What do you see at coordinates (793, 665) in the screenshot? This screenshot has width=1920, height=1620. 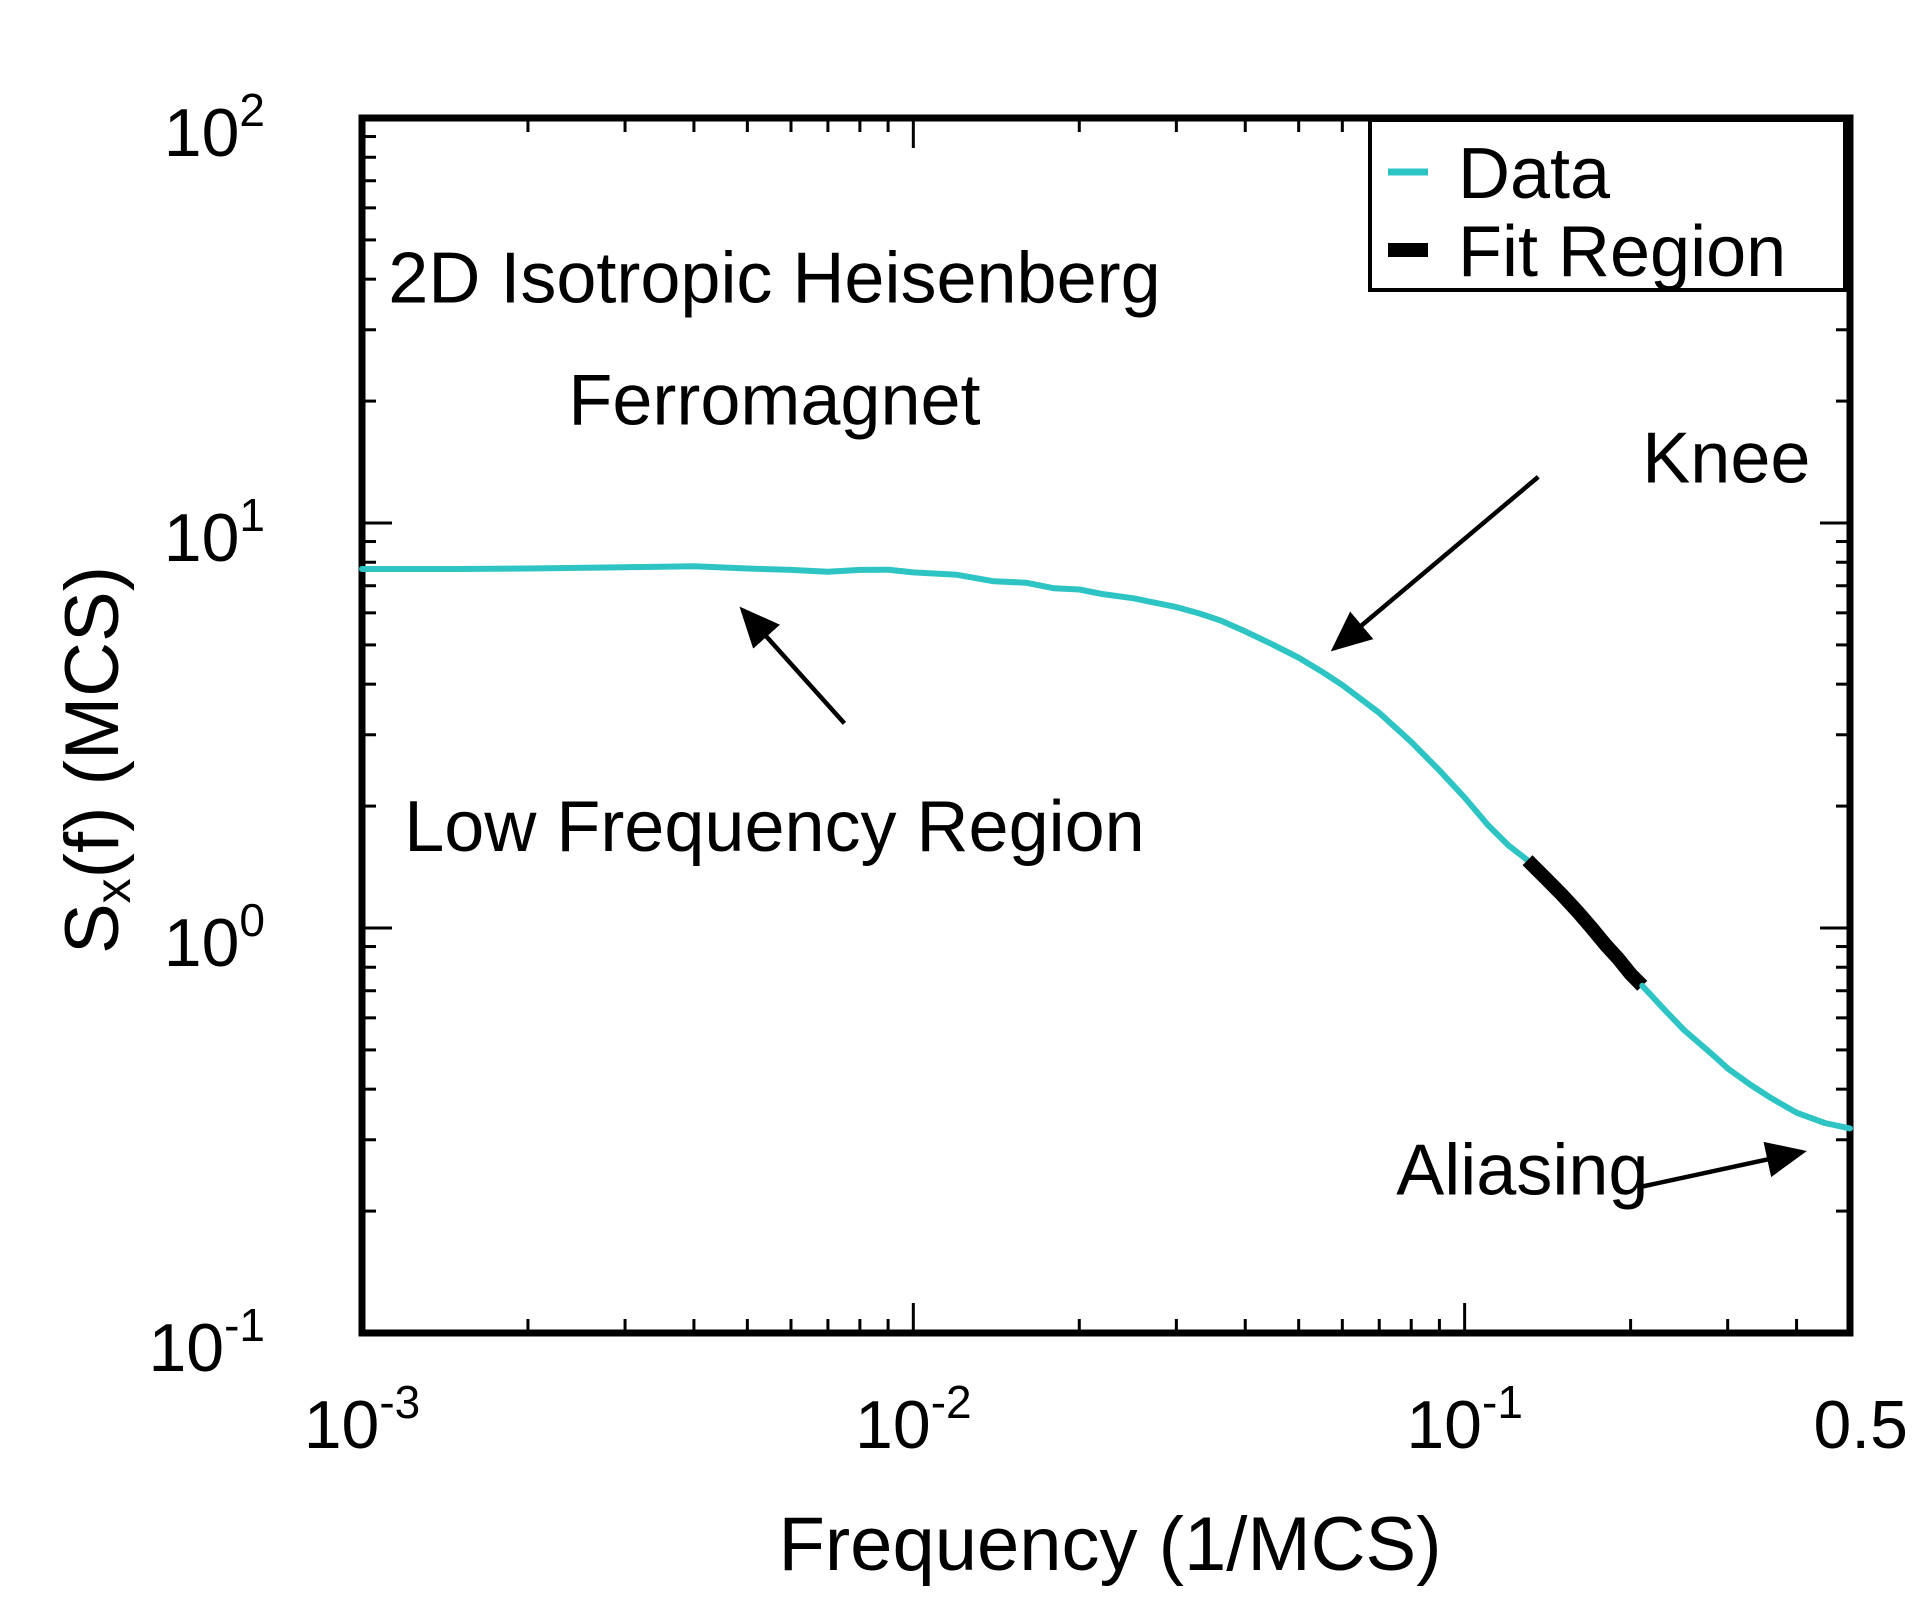 I see `annotation-arrow-low-frequency-region` at bounding box center [793, 665].